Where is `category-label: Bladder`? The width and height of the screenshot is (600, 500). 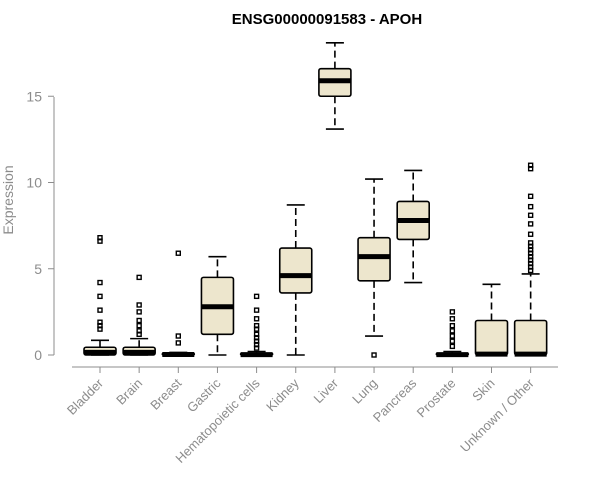 category-label: Bladder is located at coordinates (85, 396).